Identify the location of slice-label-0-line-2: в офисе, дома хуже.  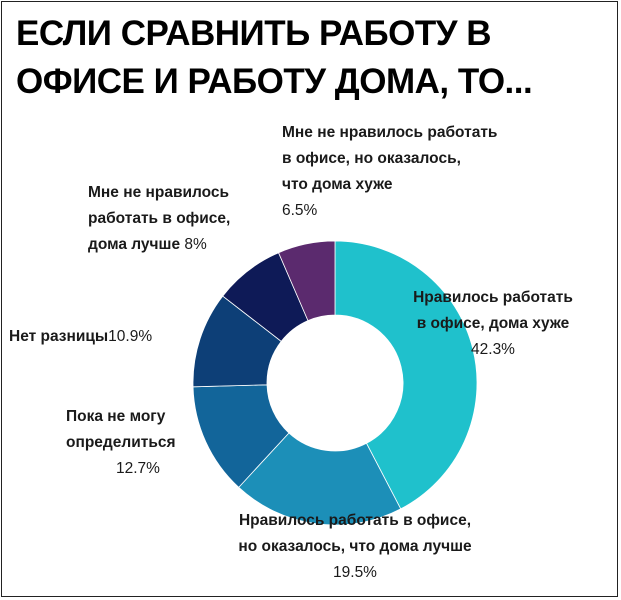
(493, 323).